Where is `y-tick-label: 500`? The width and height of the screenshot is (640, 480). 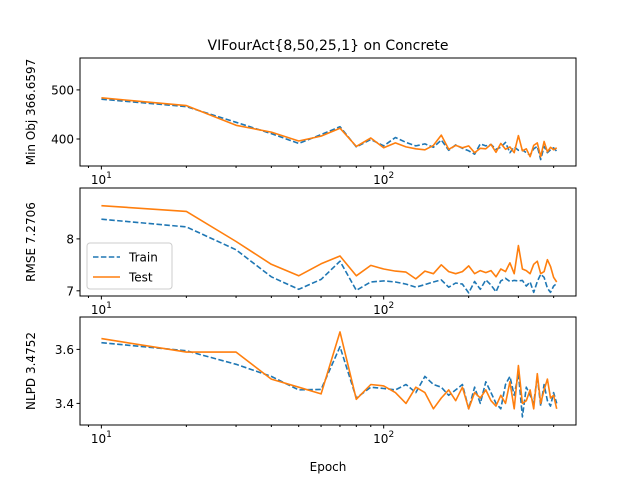 y-tick-label: 500 is located at coordinates (62, 90).